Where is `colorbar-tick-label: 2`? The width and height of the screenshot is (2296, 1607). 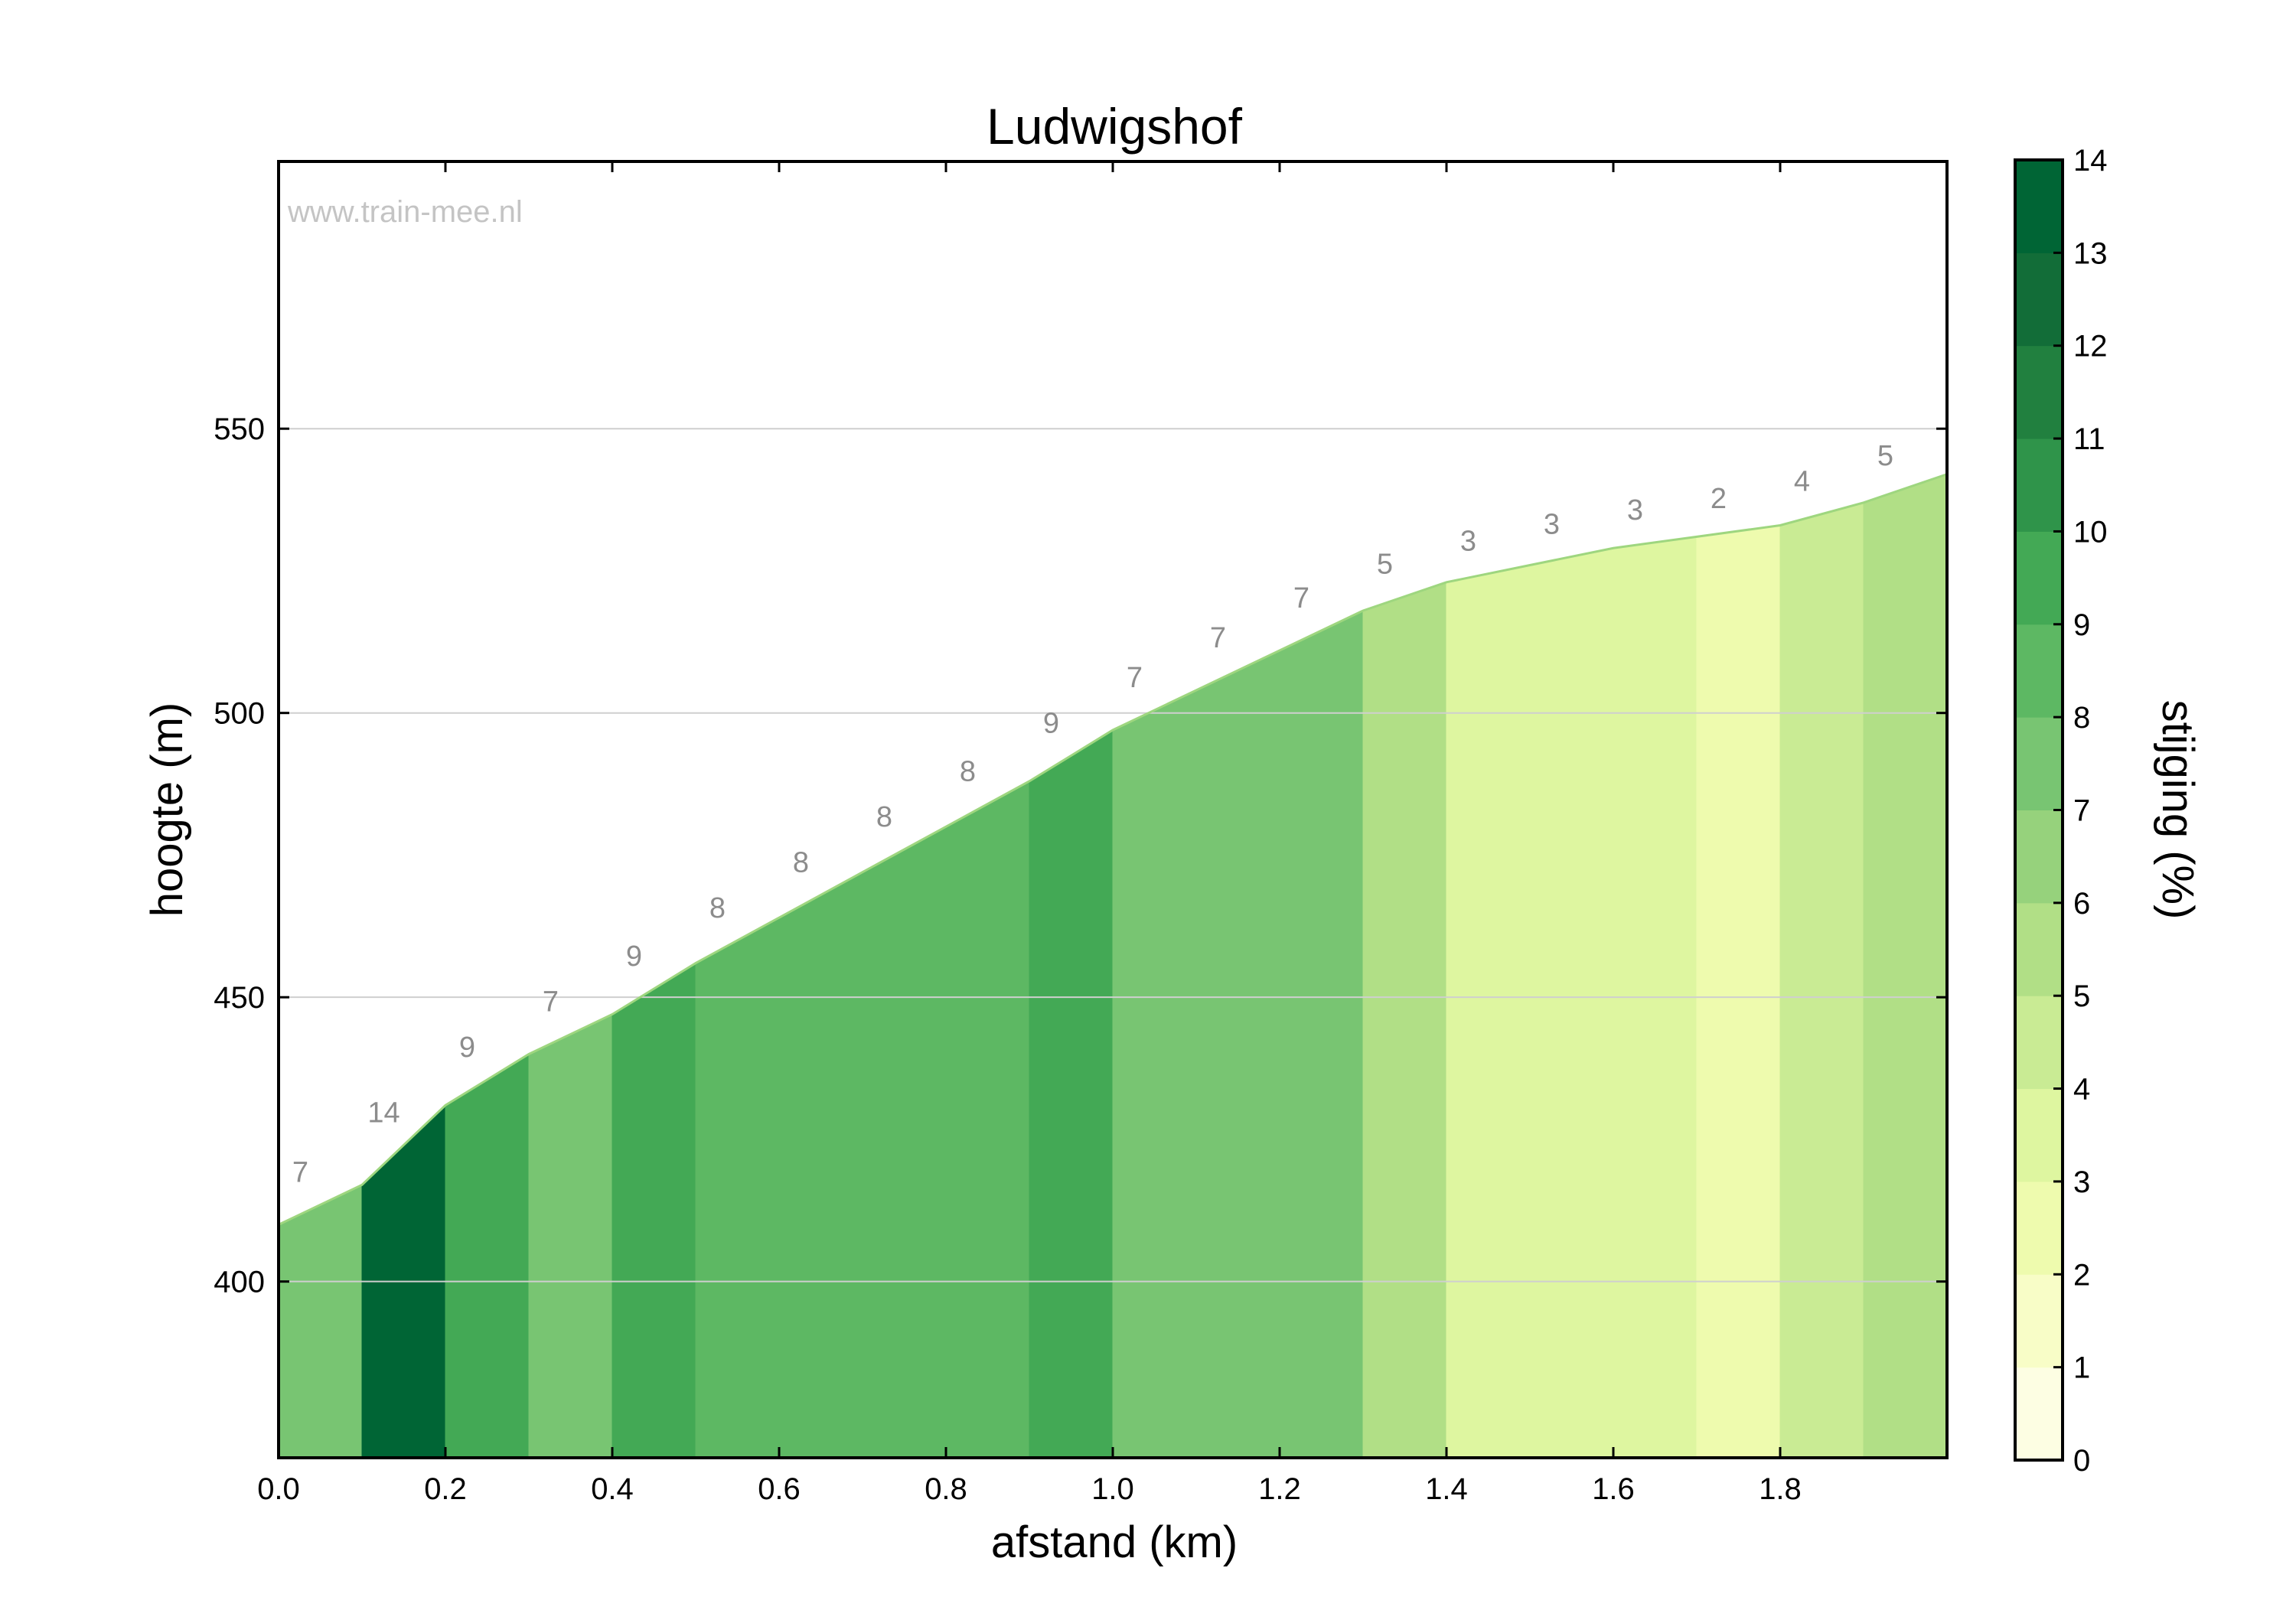
colorbar-tick-label: 2 is located at coordinates (2081, 1275).